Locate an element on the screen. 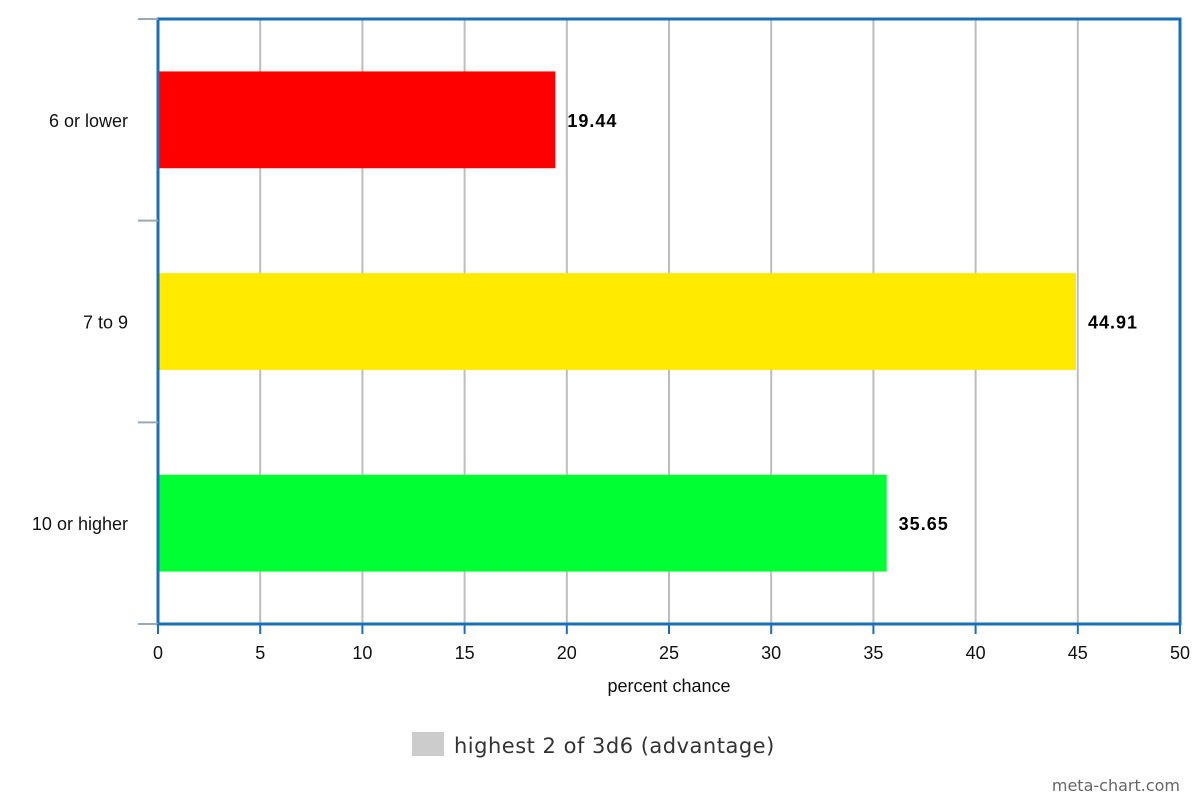 The image size is (1200, 800). data-label: 19.44 is located at coordinates (592, 121).